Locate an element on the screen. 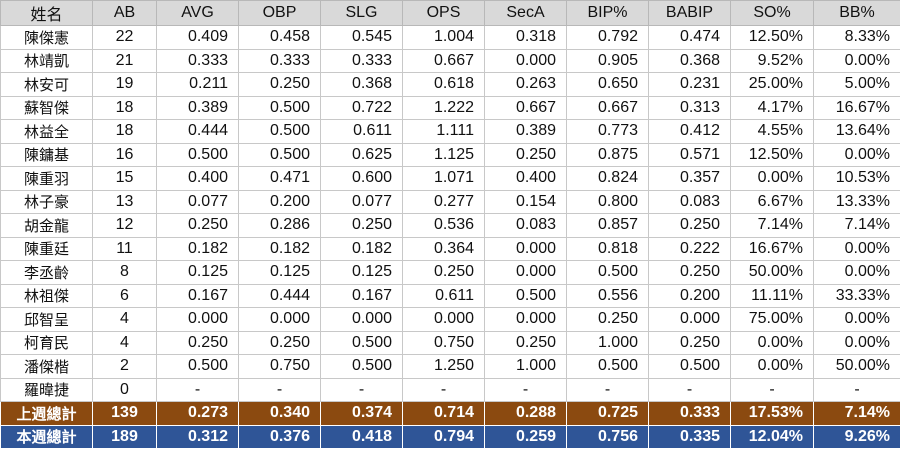 This screenshot has height=449, width=900. player-seca: 0.389 is located at coordinates (526, 132).